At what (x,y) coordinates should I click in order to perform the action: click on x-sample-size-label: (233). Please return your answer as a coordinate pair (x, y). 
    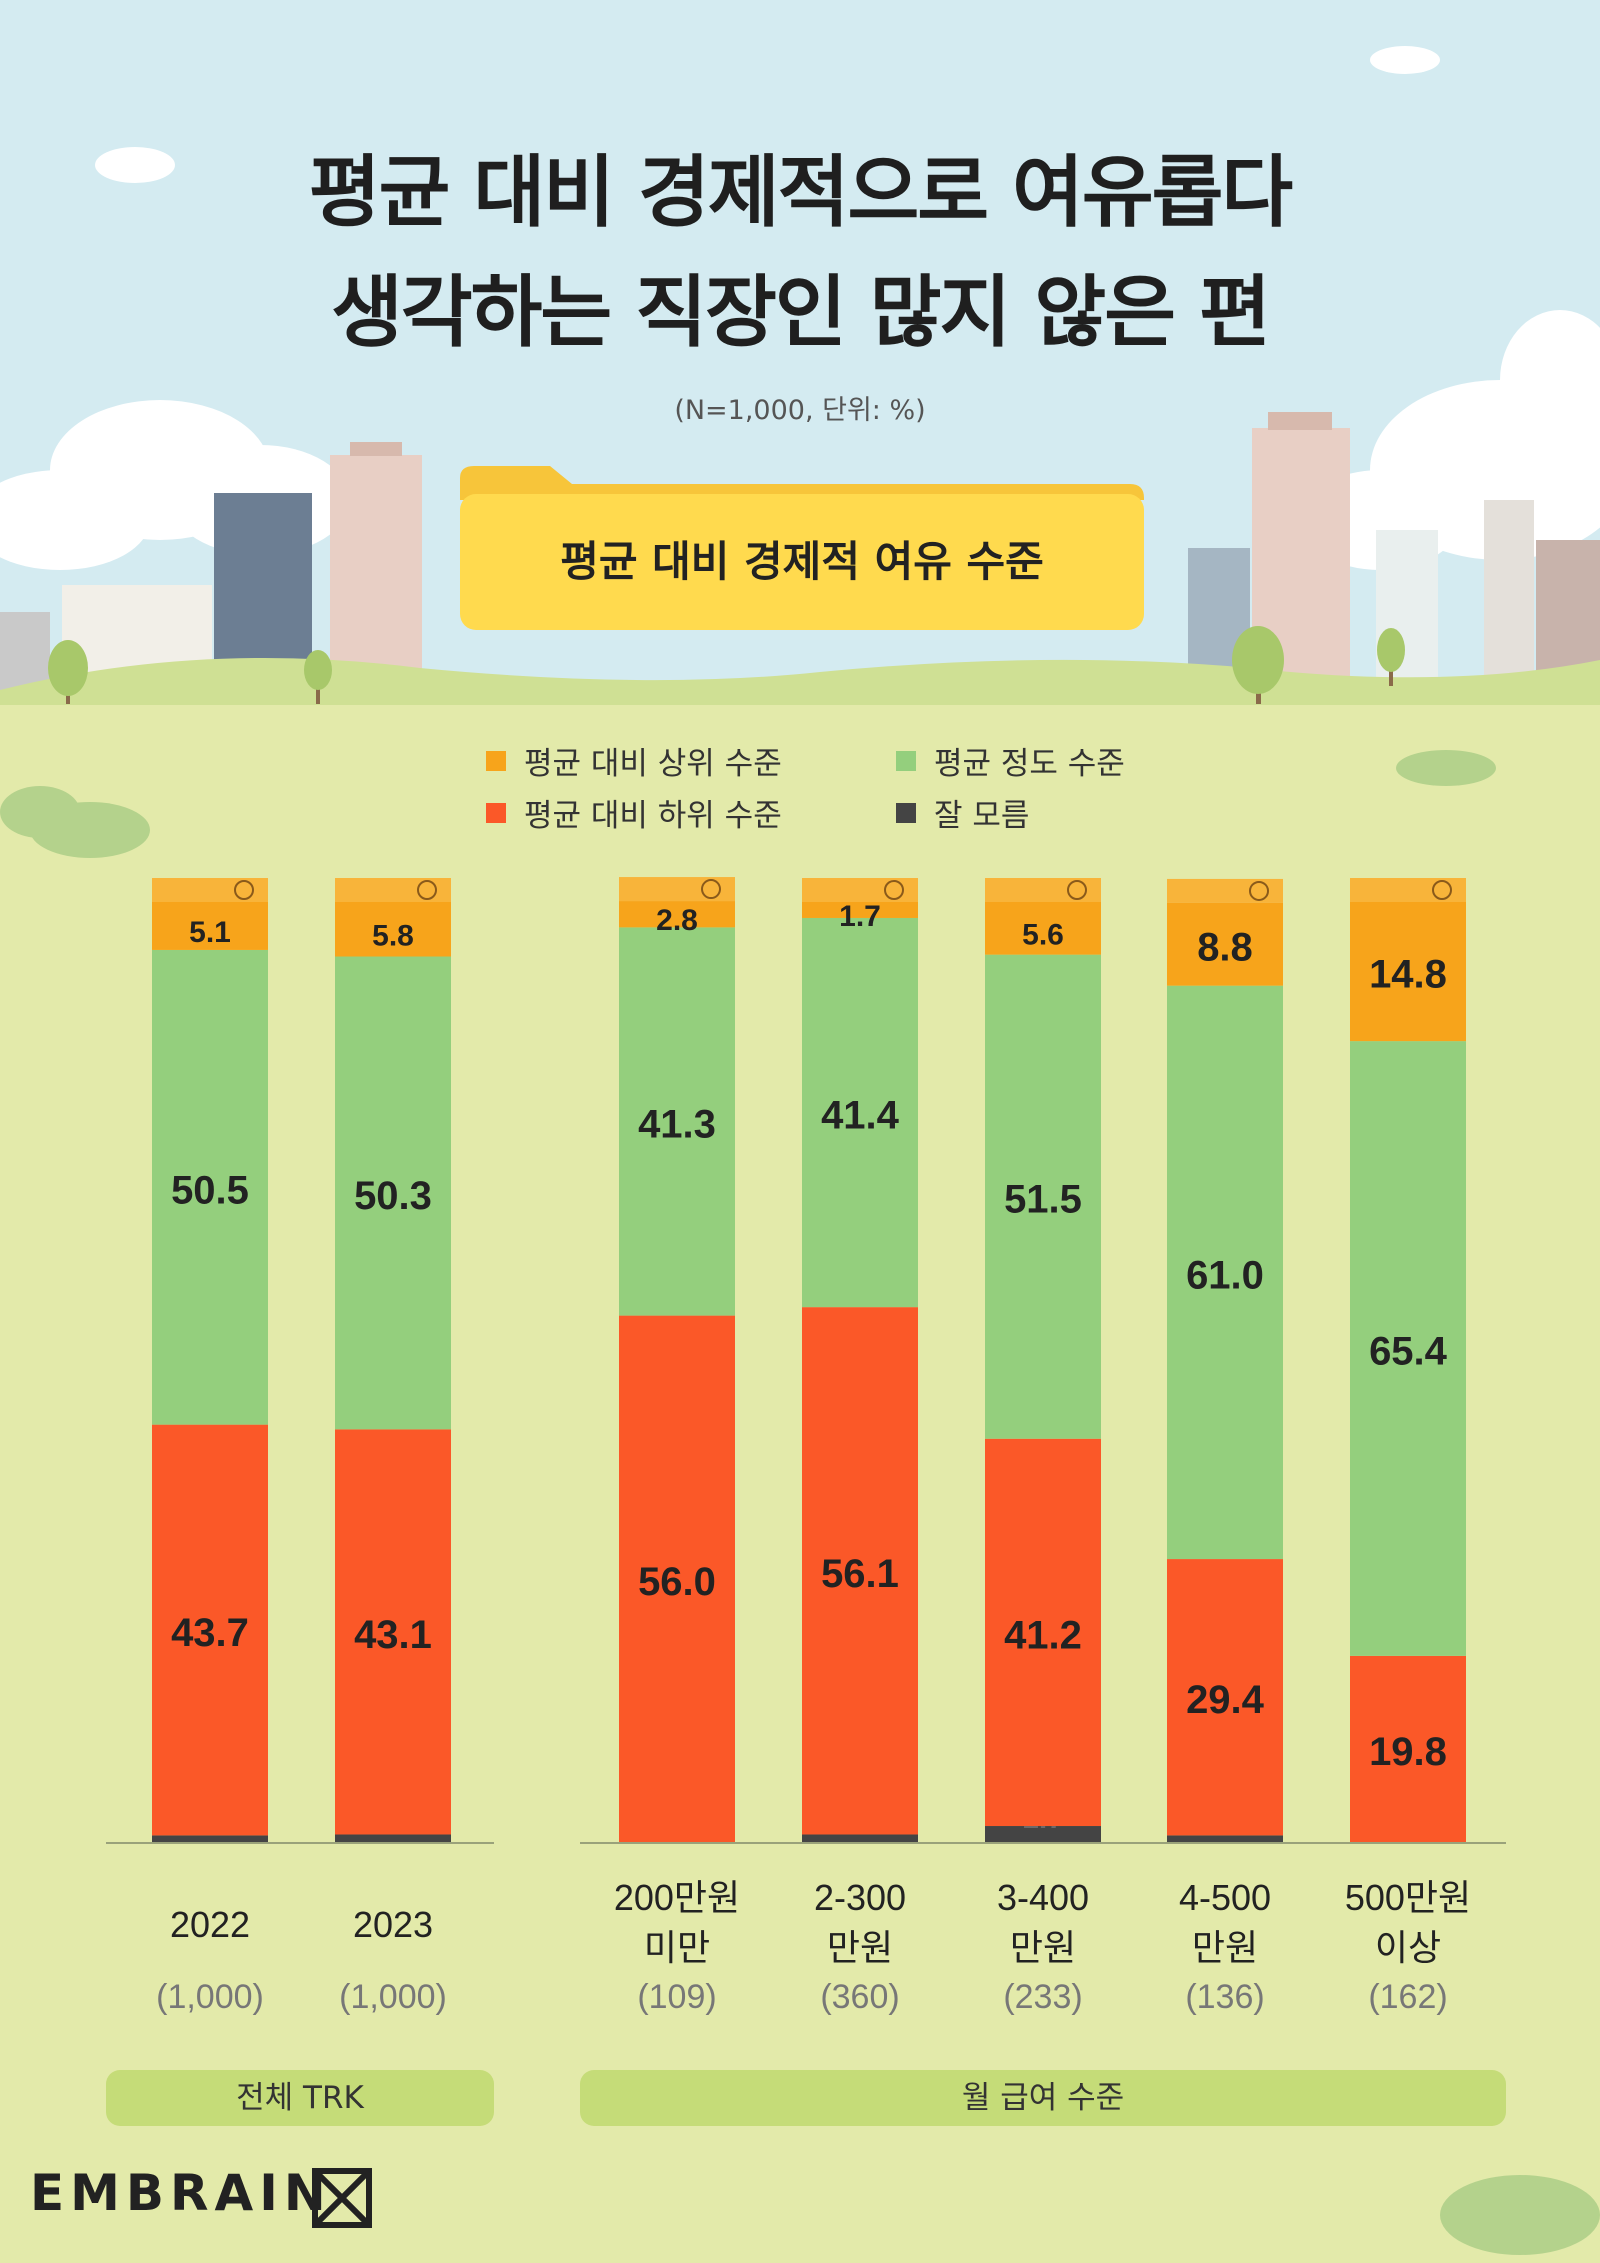
    Looking at the image, I should click on (1042, 1997).